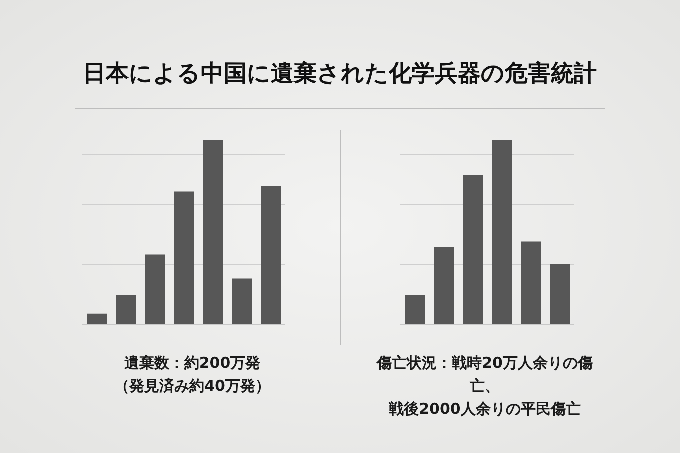  Describe the element at coordinates (485, 375) in the screenshot. I see `text: 傷亡状況：戦時20万人余りの傷亡、` at that location.